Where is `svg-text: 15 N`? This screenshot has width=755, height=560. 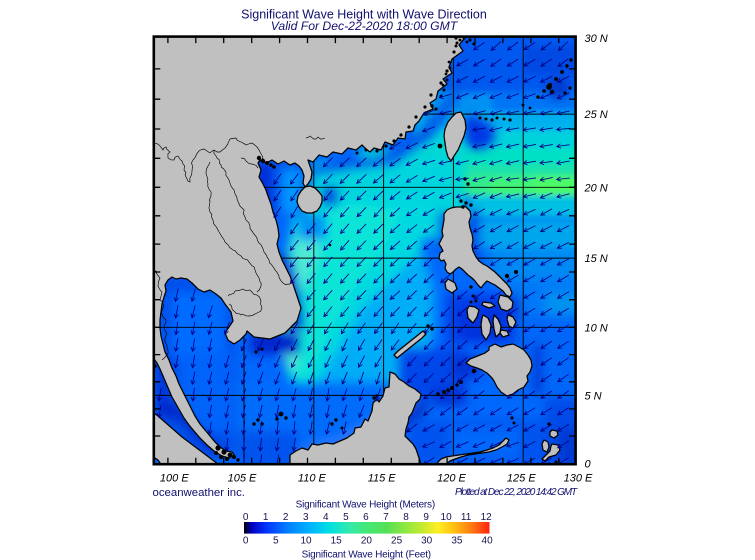 svg-text: 15 N is located at coordinates (596, 259).